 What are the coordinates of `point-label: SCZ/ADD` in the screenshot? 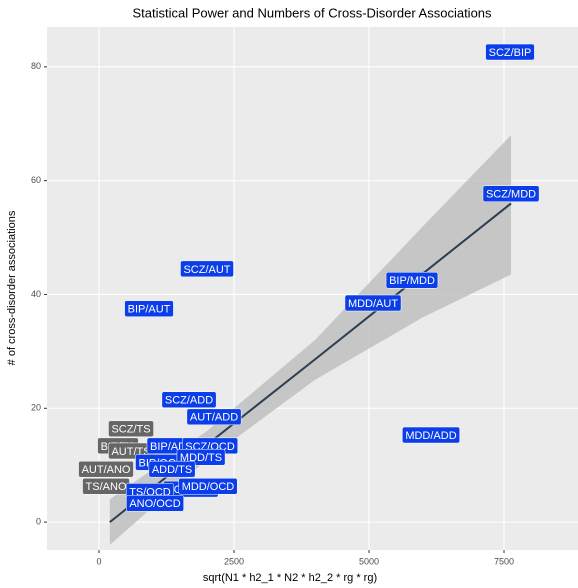 It's located at (189, 400).